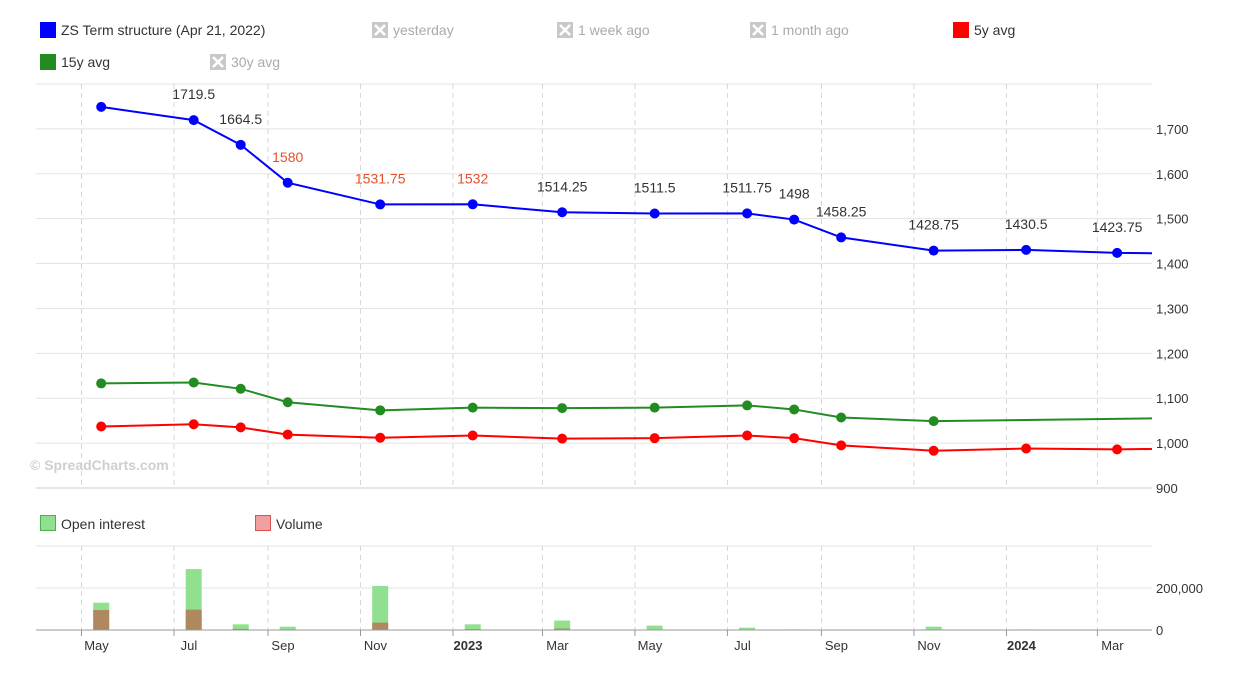  I want to click on y-tick-label: 1,400, so click(1172, 264).